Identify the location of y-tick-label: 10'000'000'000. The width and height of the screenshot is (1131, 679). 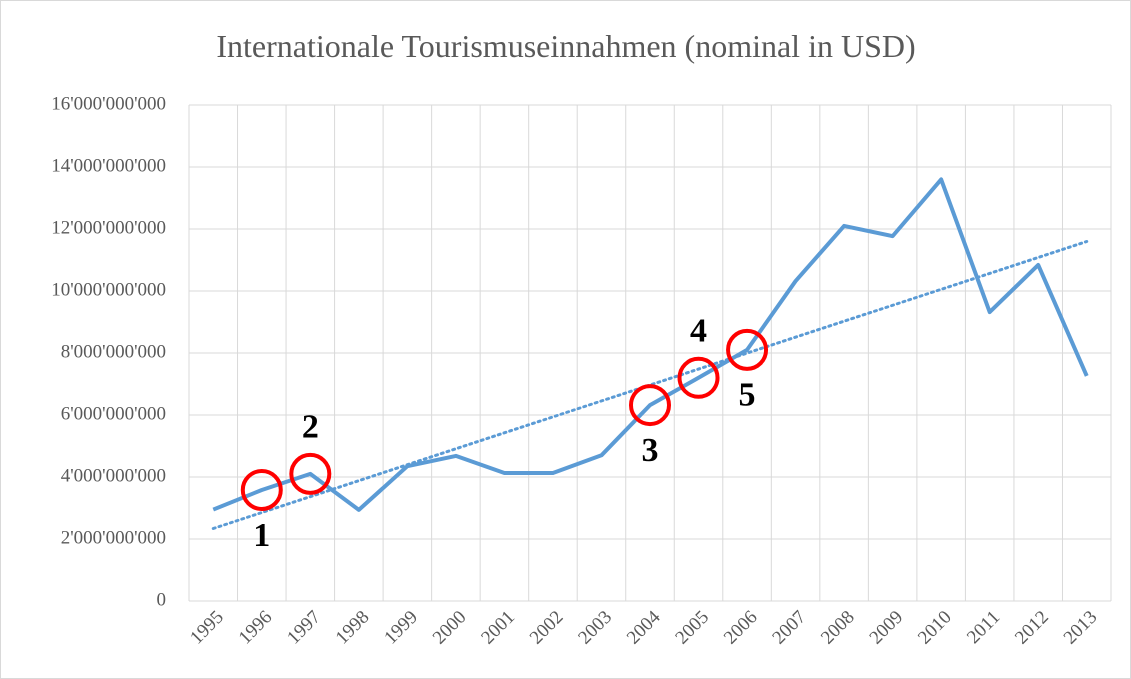
(108, 289).